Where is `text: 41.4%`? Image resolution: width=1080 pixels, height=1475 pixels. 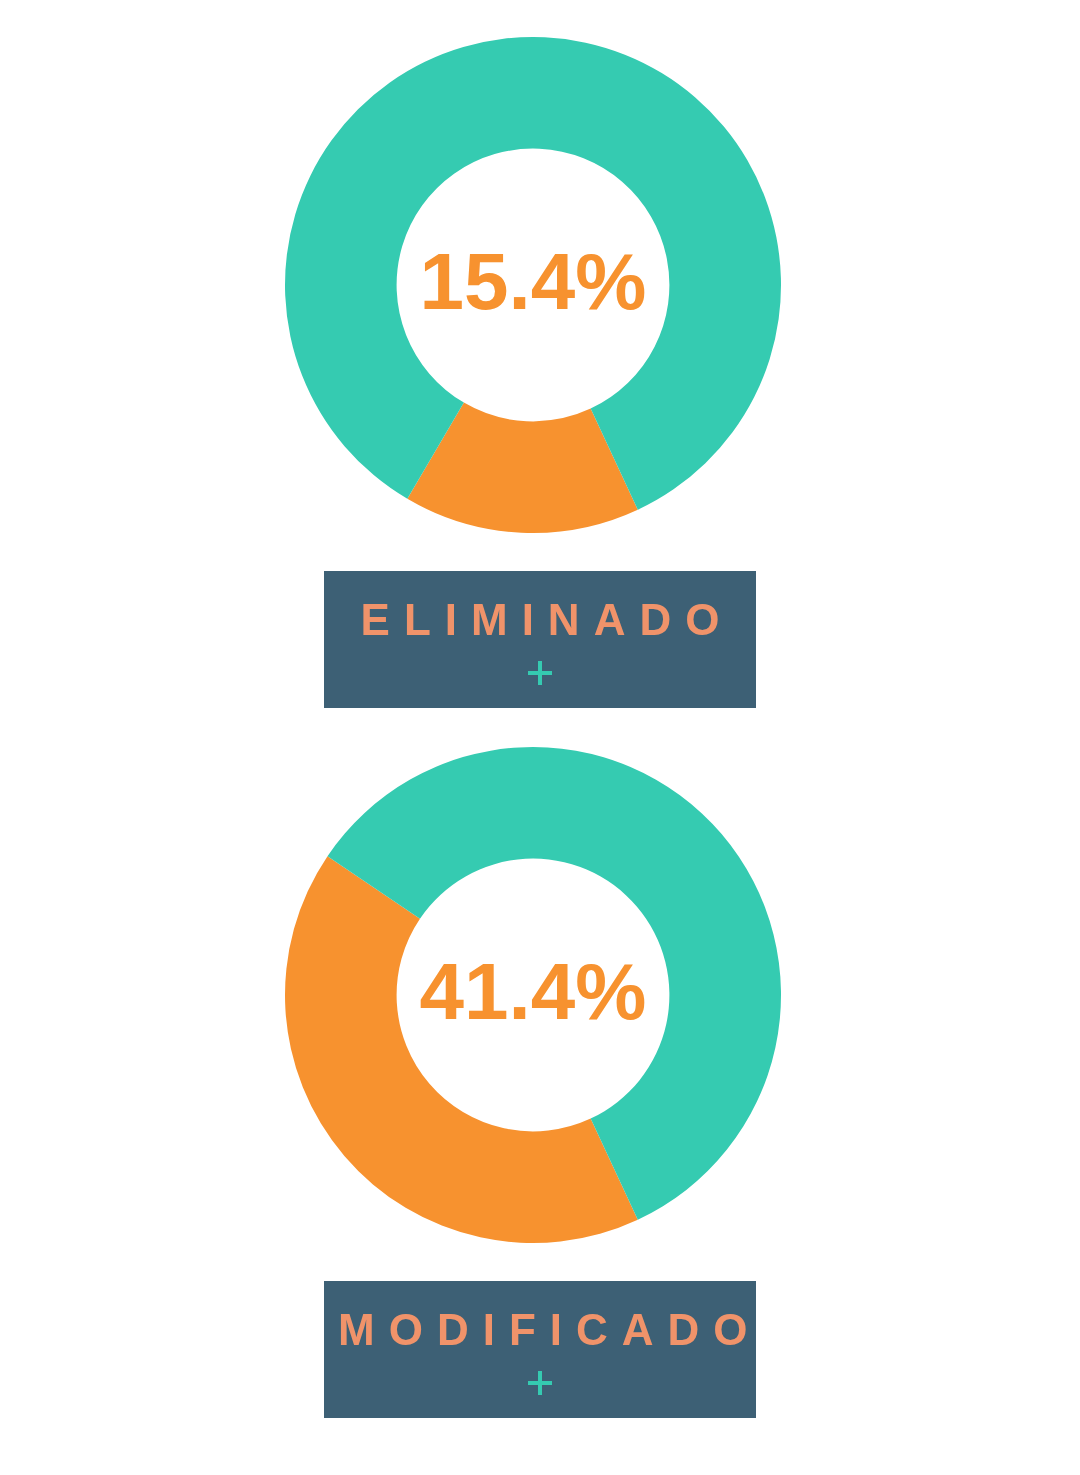 text: 41.4% is located at coordinates (533, 992).